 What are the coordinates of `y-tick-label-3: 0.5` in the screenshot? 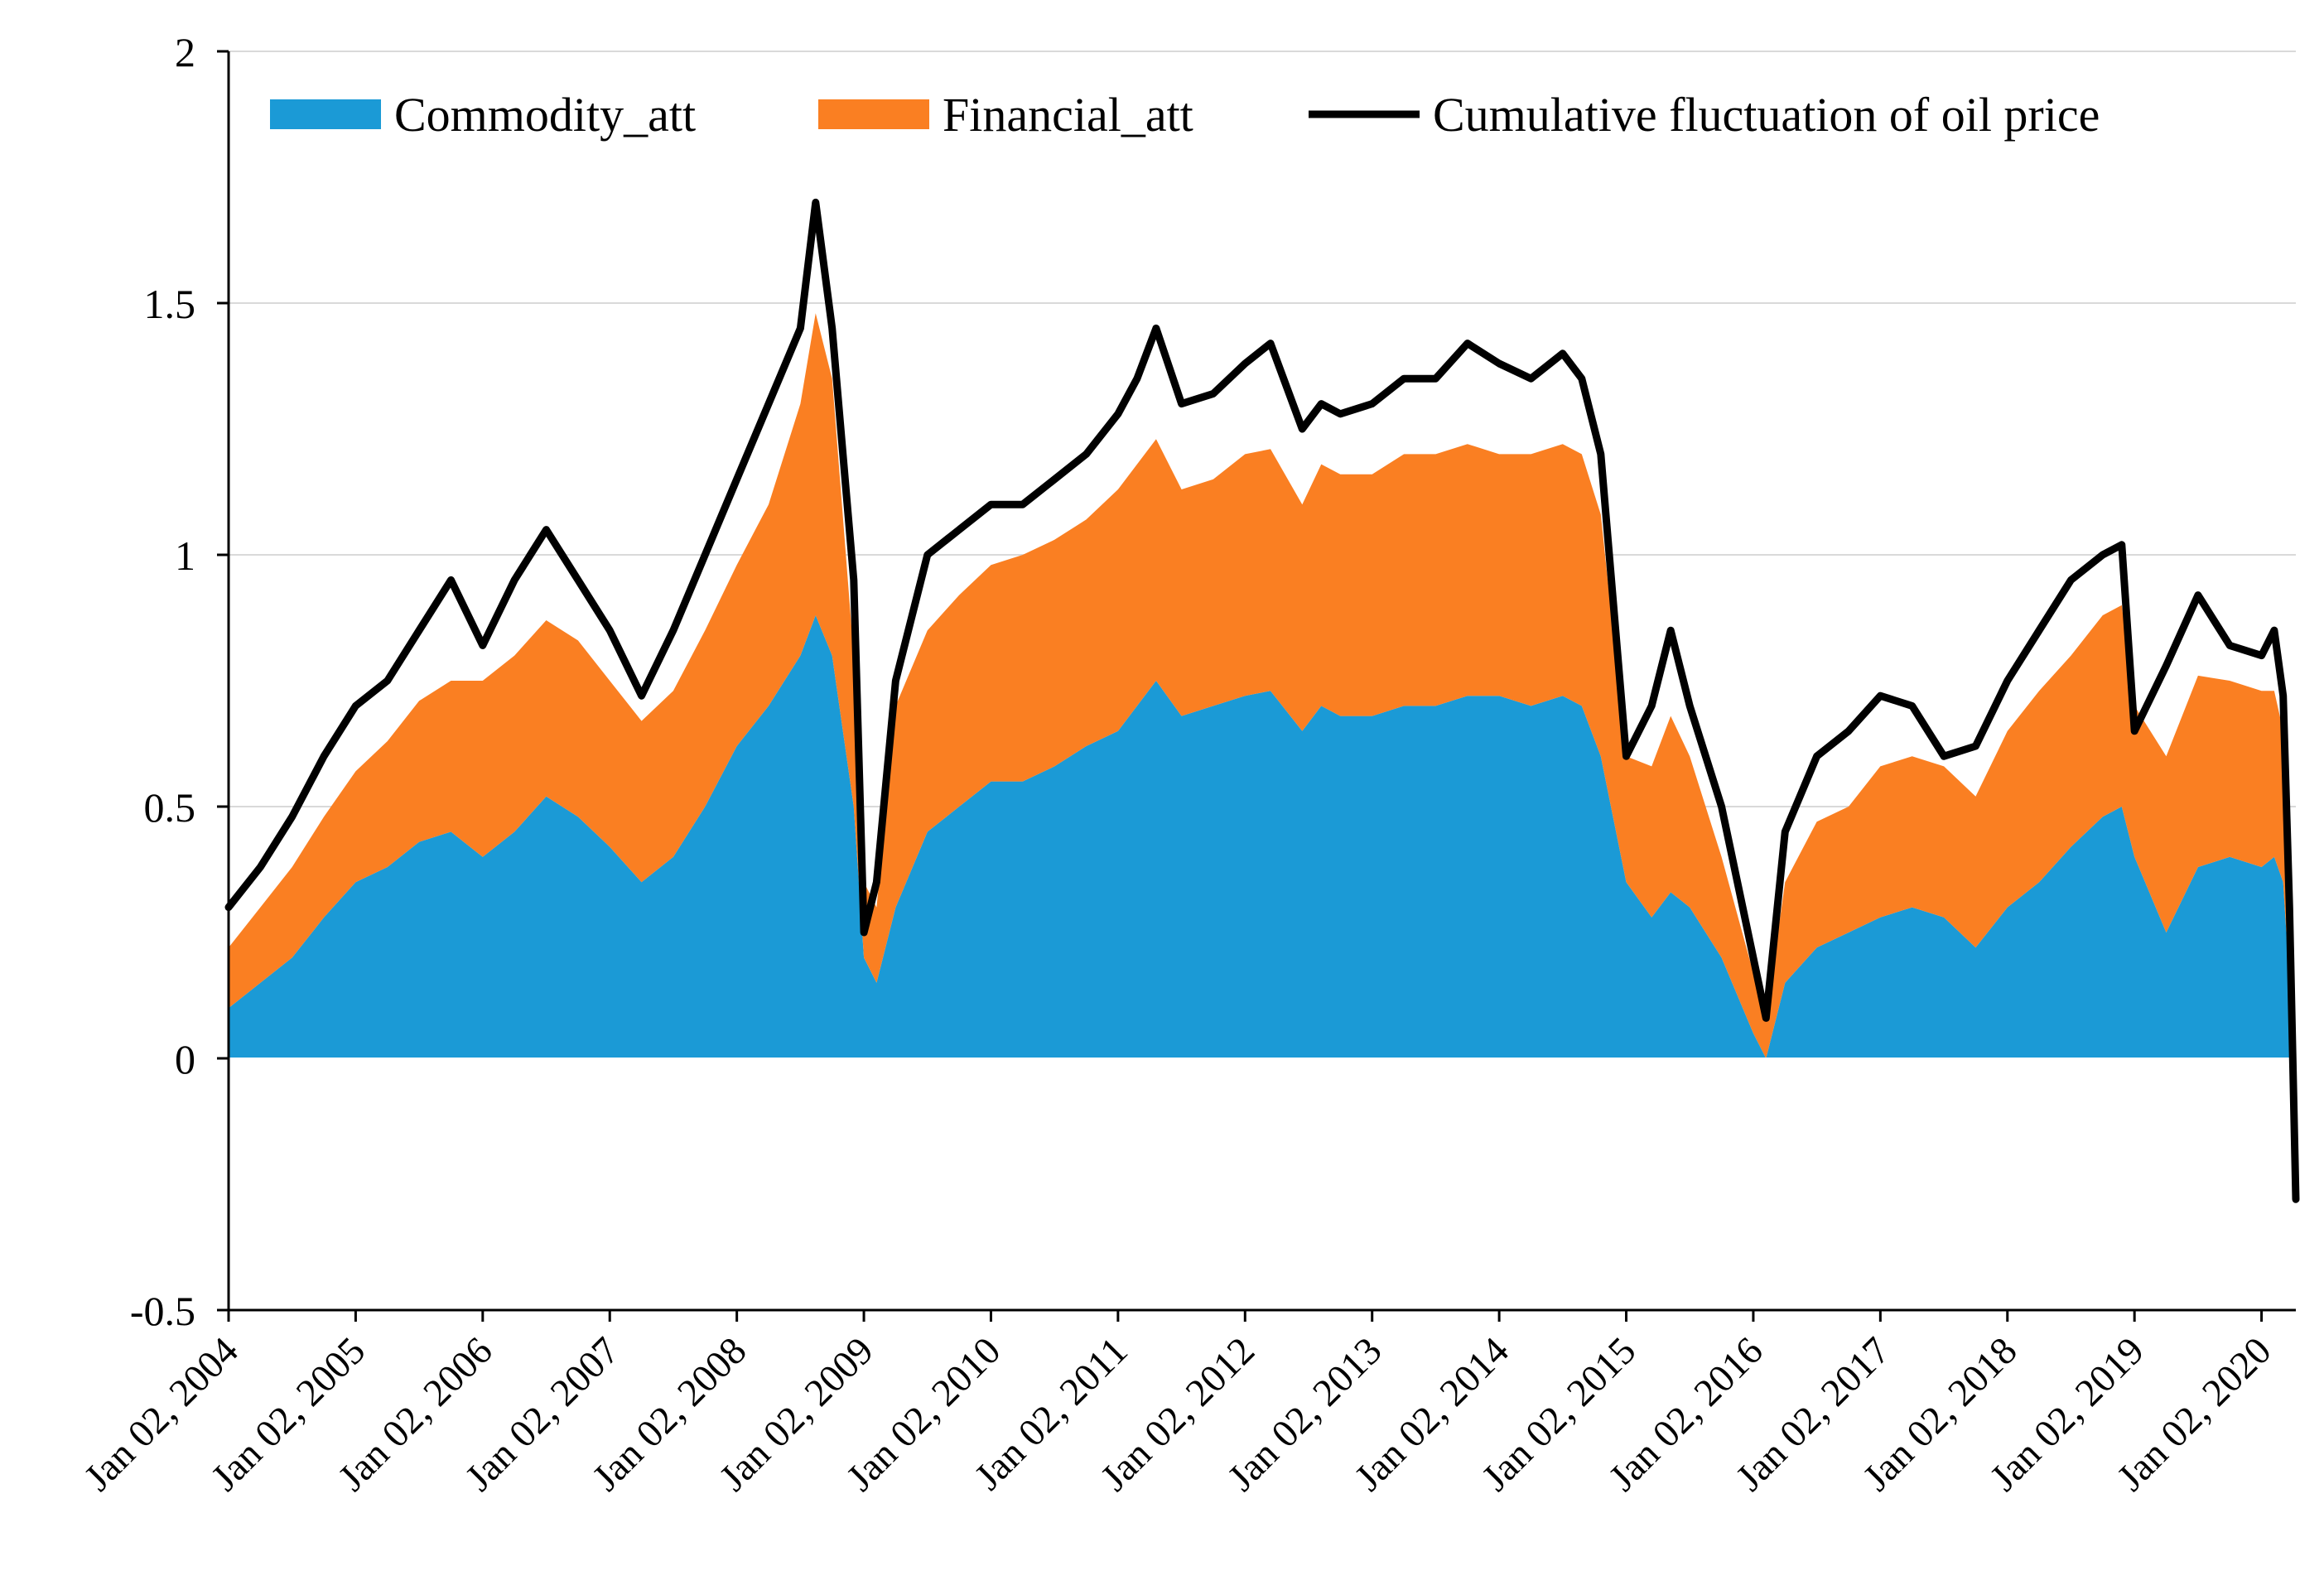 It's located at (170, 807).